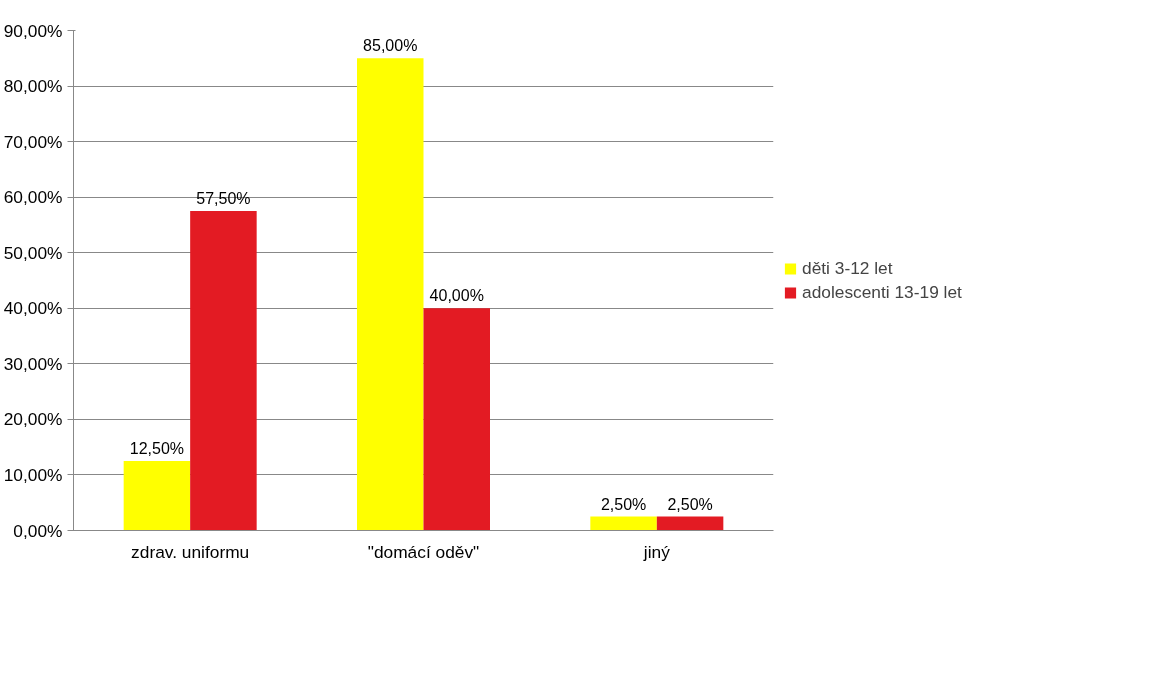  I want to click on y-tick-label: 20,00%, so click(33, 419).